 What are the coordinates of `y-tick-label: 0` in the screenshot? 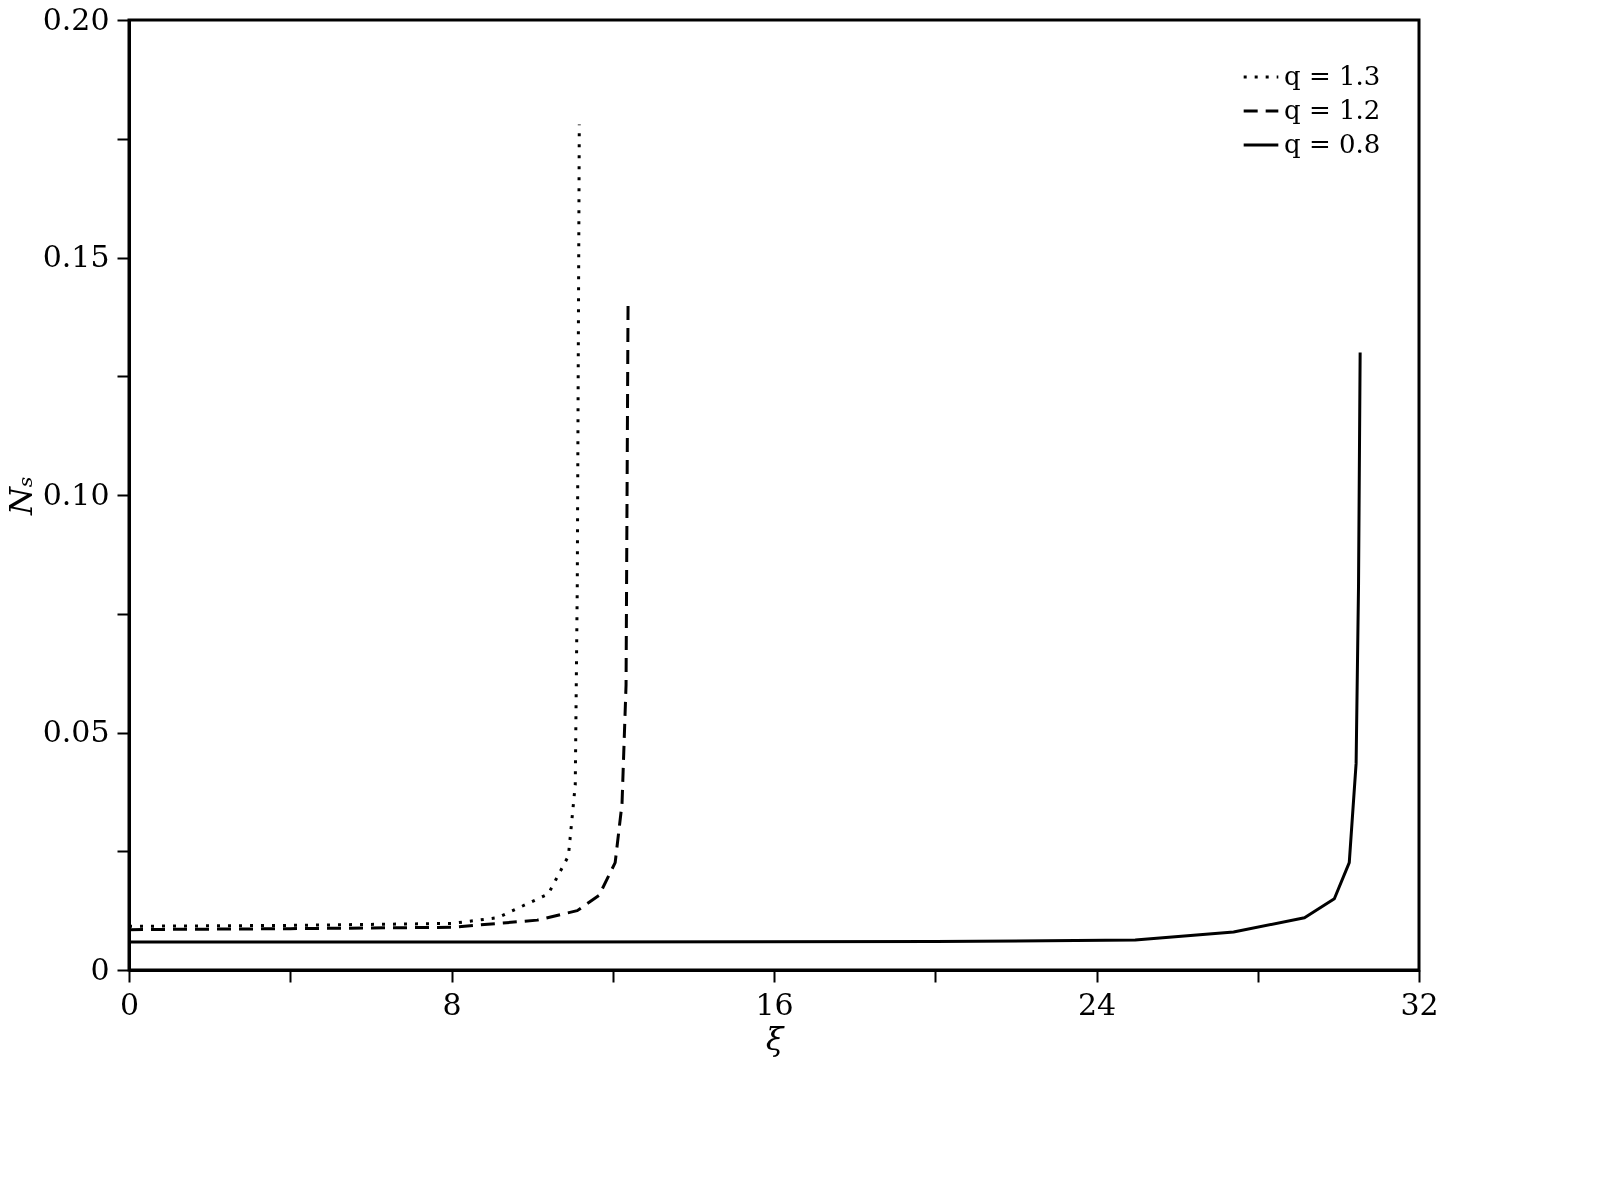 It's located at (100, 969).